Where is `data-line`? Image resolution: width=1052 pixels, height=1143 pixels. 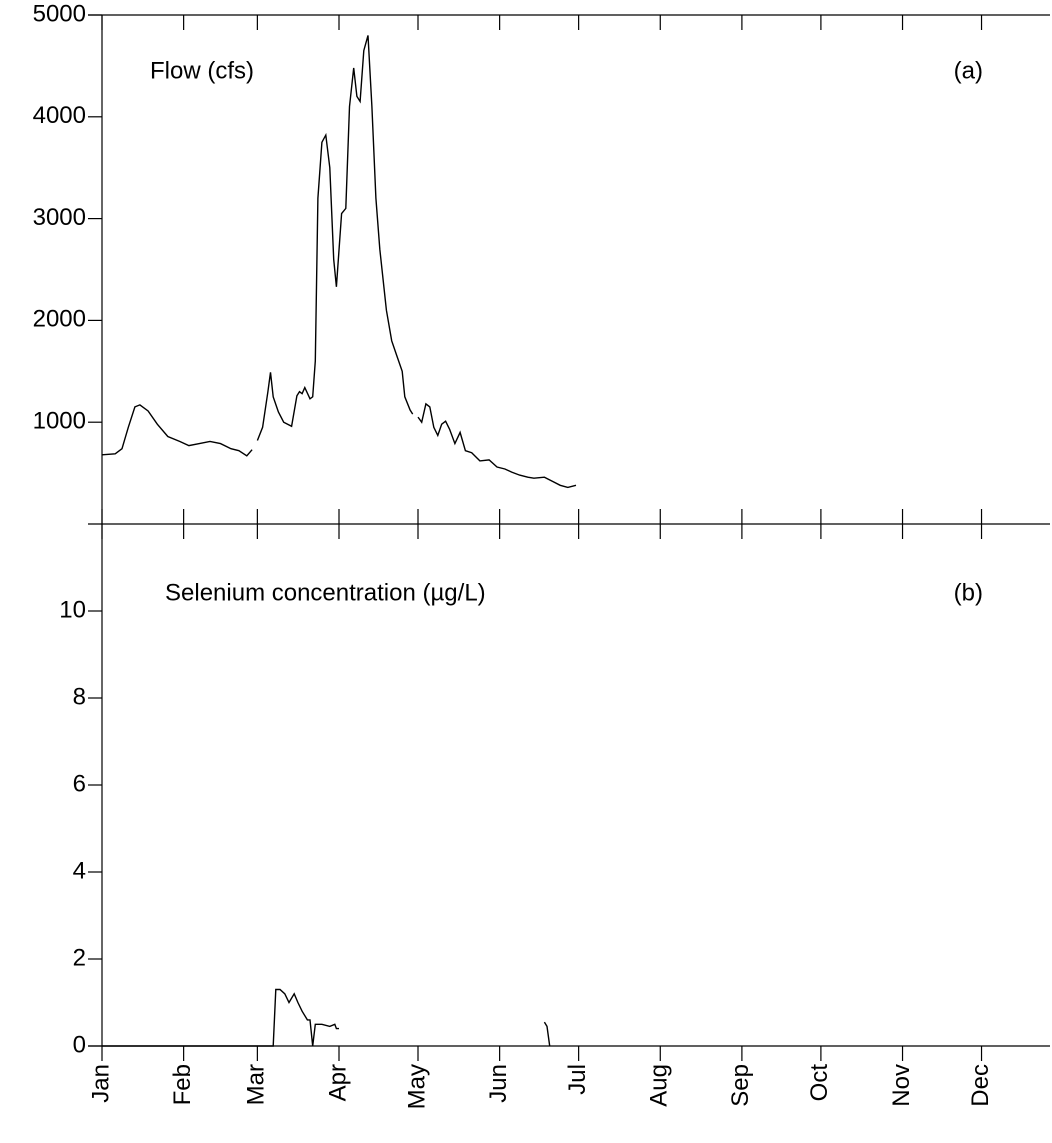
data-line is located at coordinates (326, 1017).